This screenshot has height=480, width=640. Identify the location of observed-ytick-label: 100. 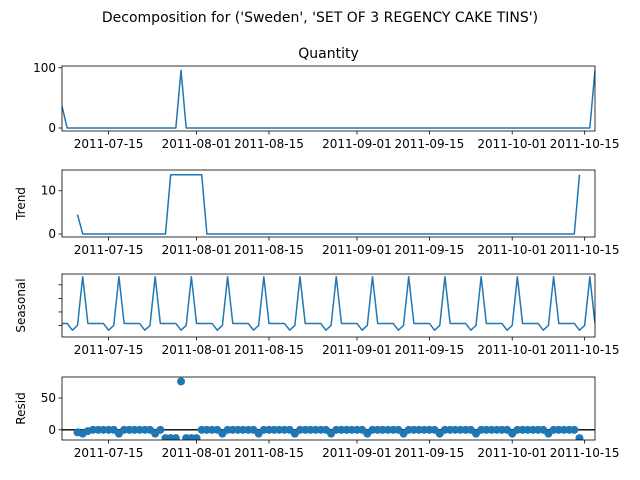
(44, 68).